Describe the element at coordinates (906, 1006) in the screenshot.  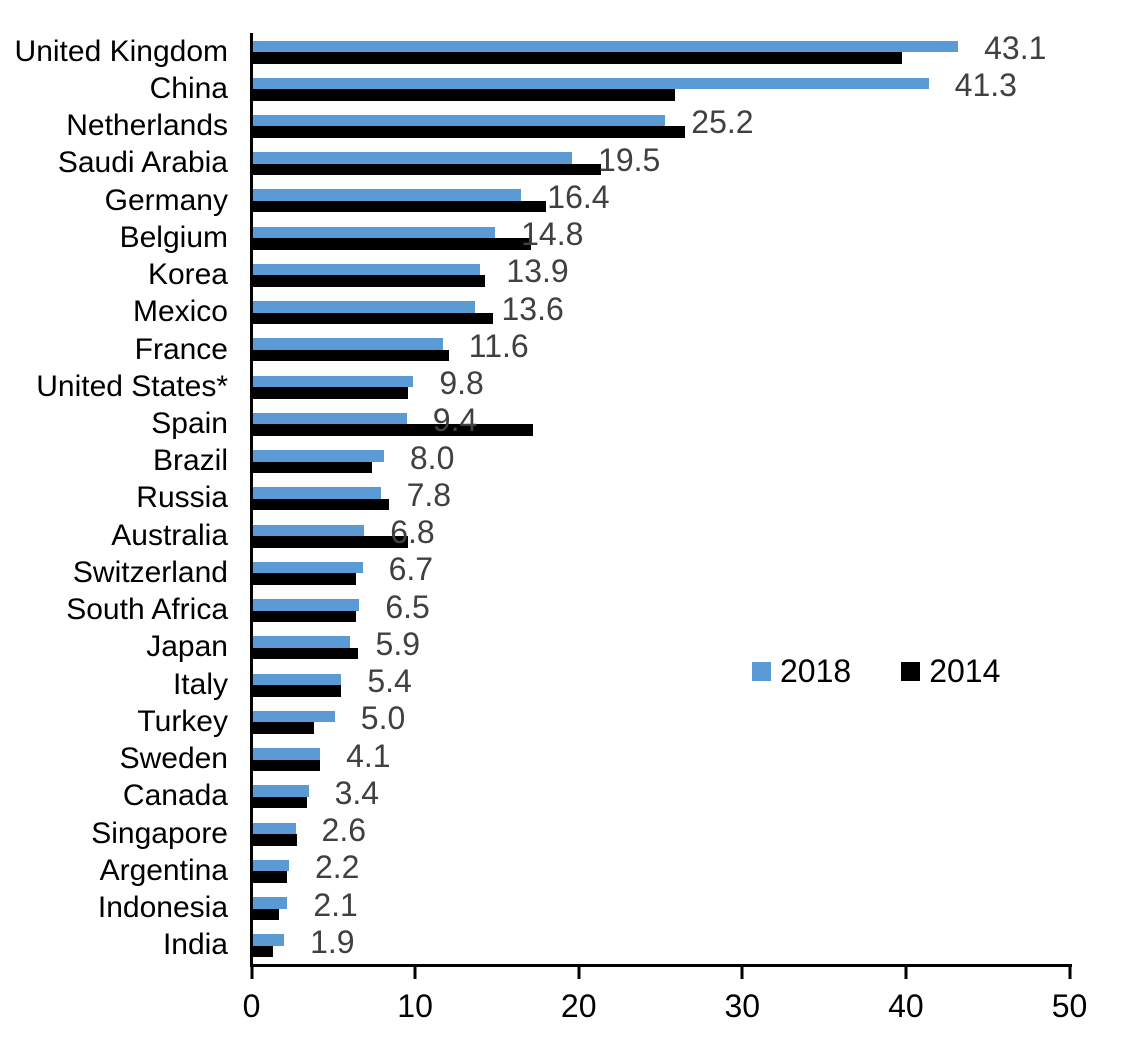
I see `x-axis-tick-label: 40` at that location.